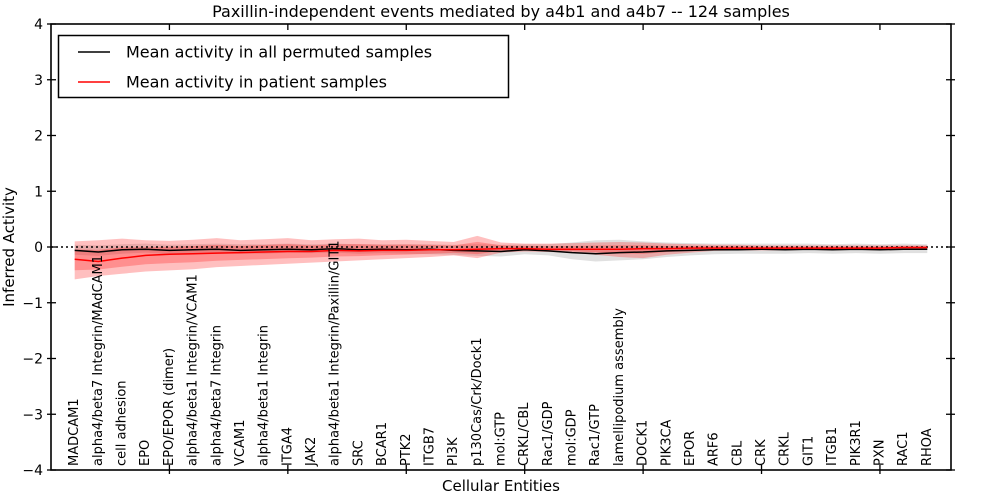  What do you see at coordinates (169, 407) in the screenshot?
I see `x-tick-label: EPO/EPOR (dimer)` at bounding box center [169, 407].